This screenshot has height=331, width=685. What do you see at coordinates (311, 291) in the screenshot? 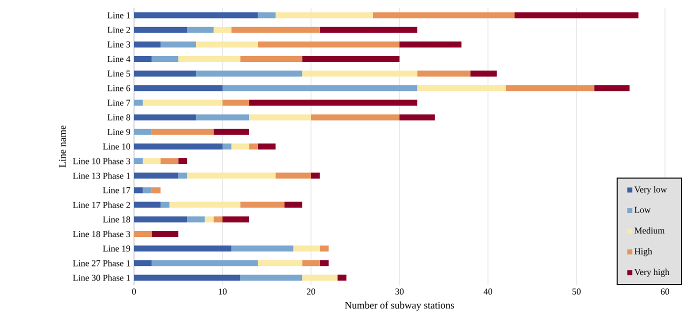
I see `x-tick-label: 20` at bounding box center [311, 291].